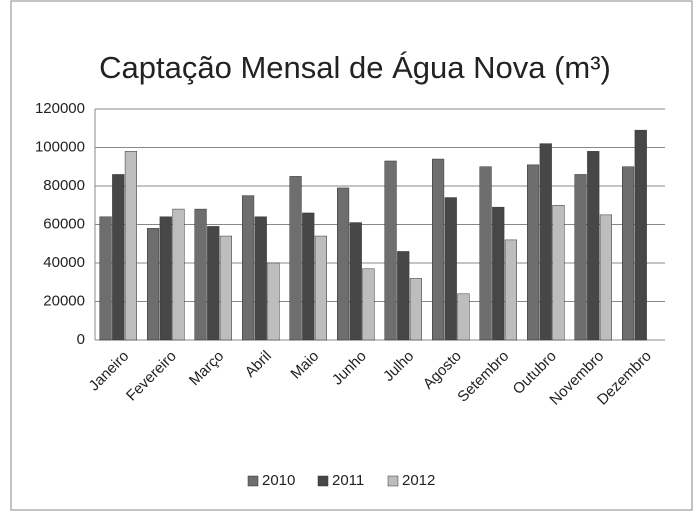 This screenshot has height=516, width=693. Describe the element at coordinates (64, 185) in the screenshot. I see `y-tick-label: 80000` at that location.